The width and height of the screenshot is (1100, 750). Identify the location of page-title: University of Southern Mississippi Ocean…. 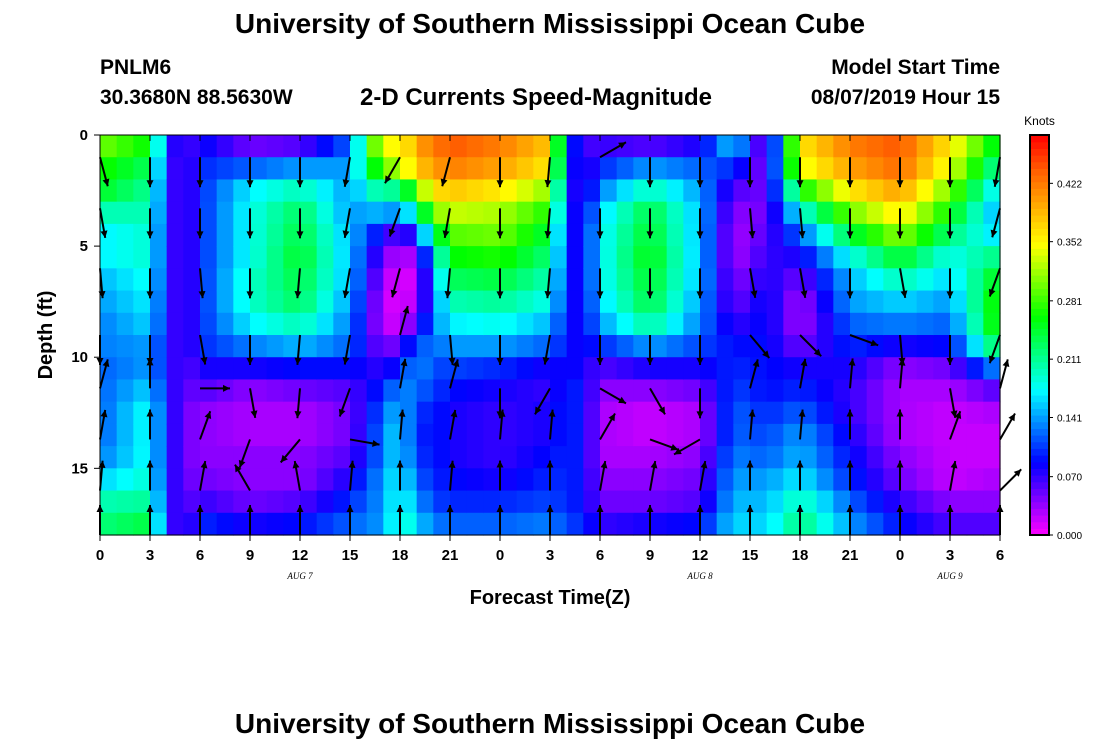
(550, 23).